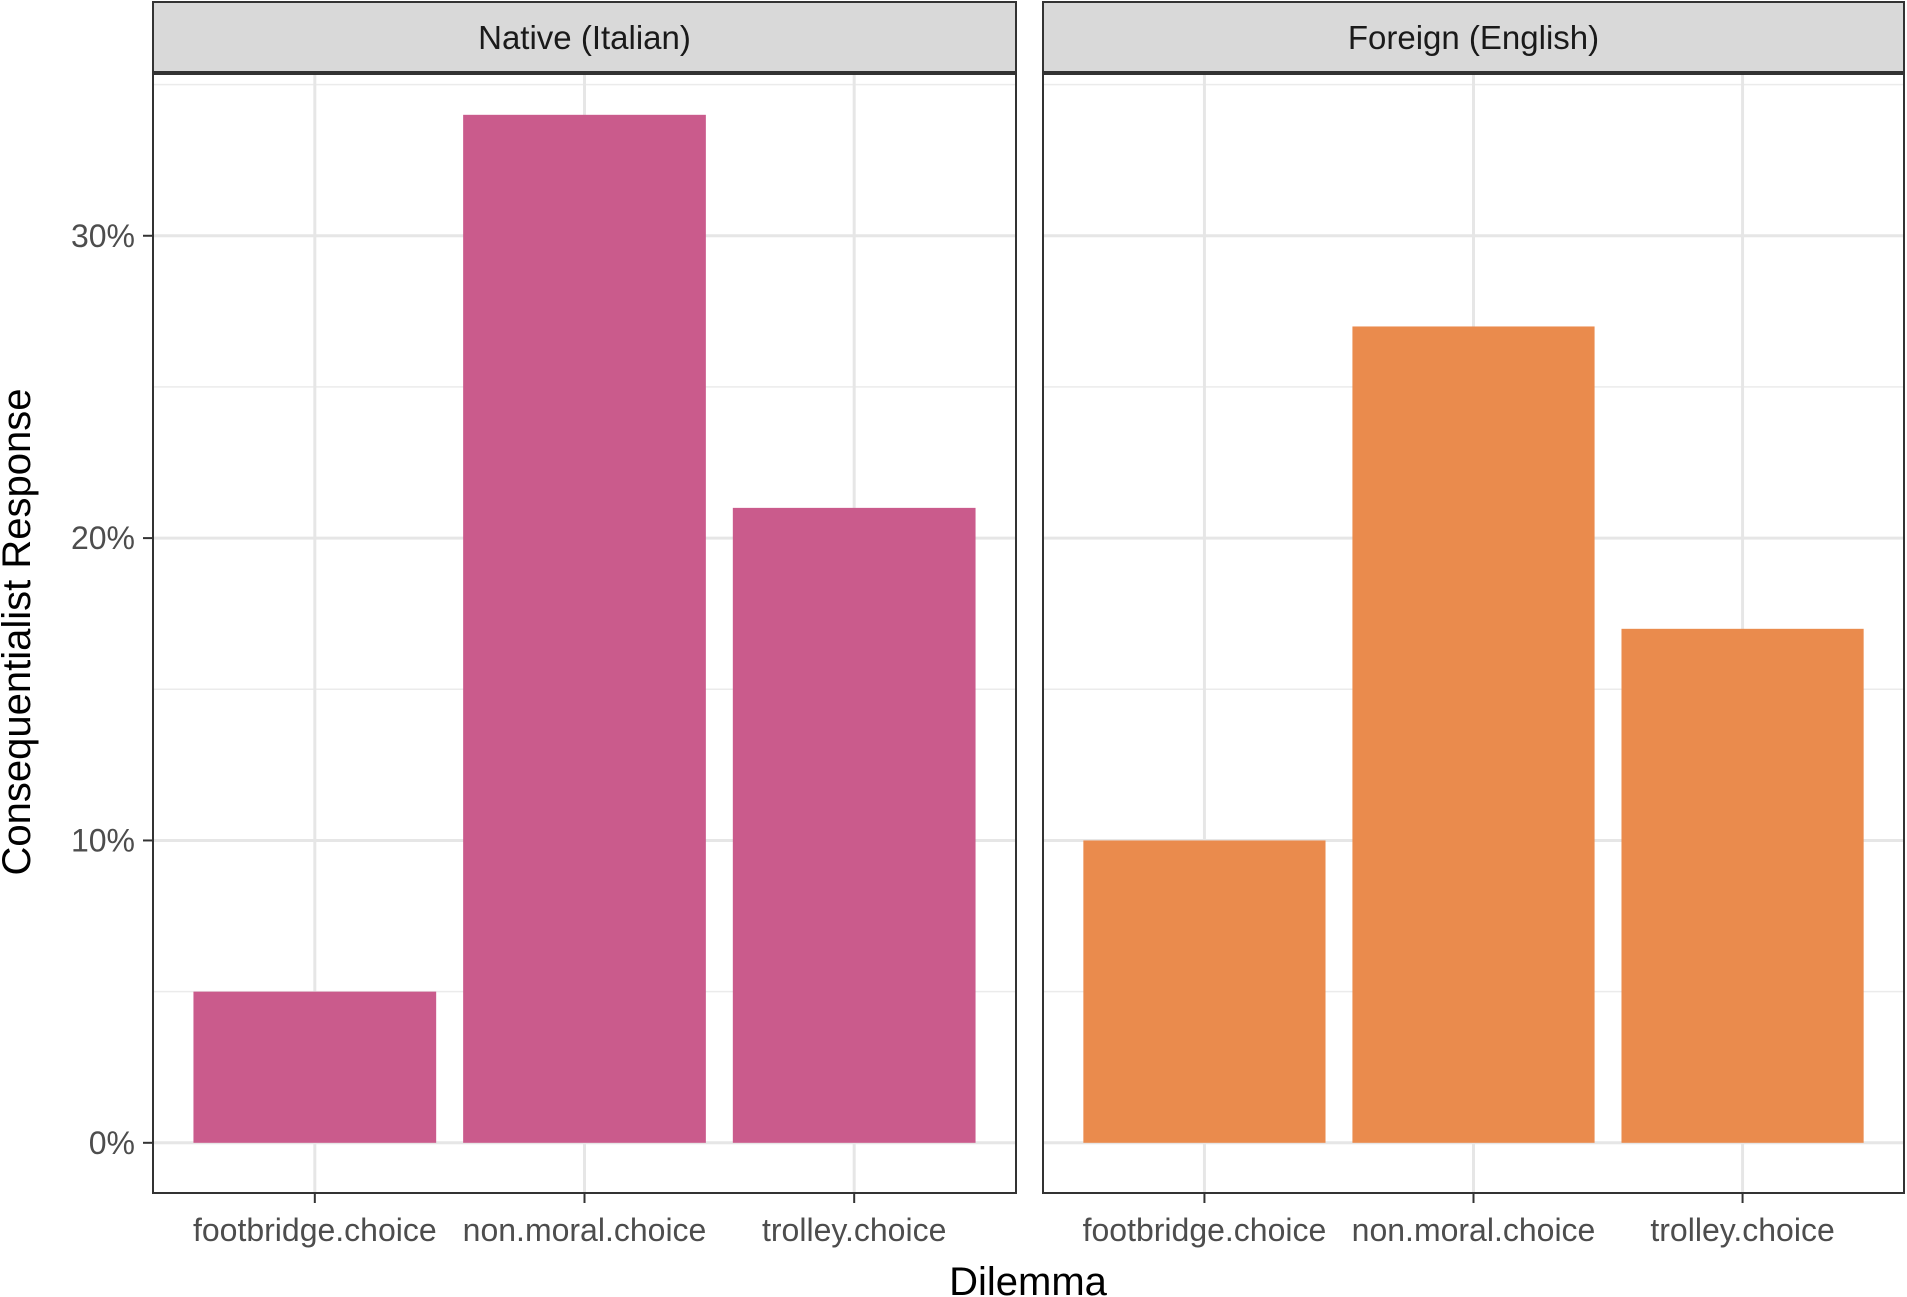  I want to click on y-tick-label: 20%, so click(103, 538).